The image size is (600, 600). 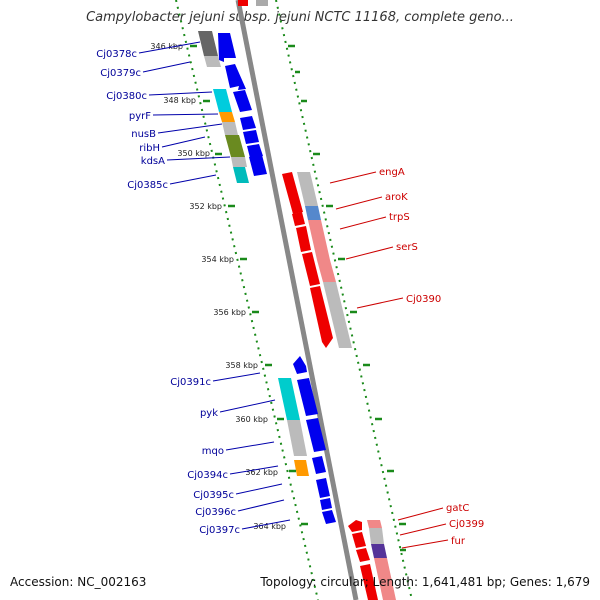 I want to click on gene-cj0378c-arrow, so click(x=227, y=47).